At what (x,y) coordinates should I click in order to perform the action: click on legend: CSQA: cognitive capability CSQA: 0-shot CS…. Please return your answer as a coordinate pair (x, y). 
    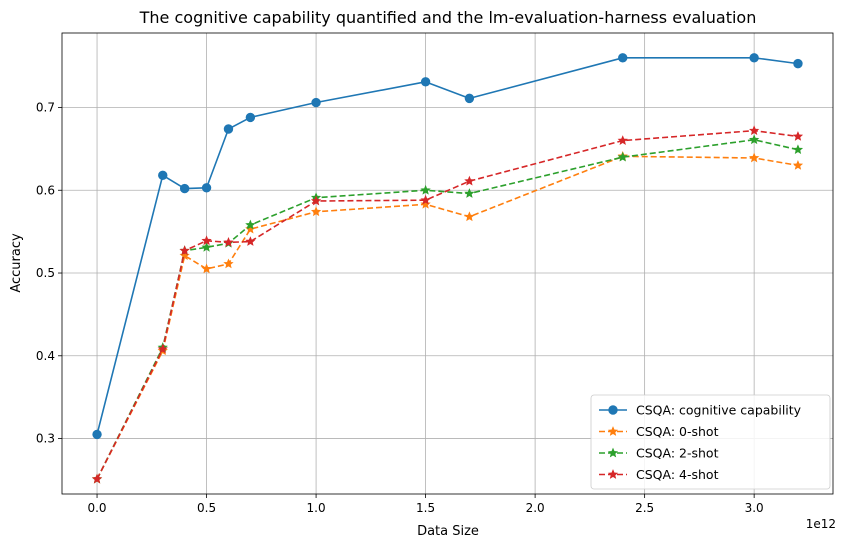
    Looking at the image, I should click on (710, 442).